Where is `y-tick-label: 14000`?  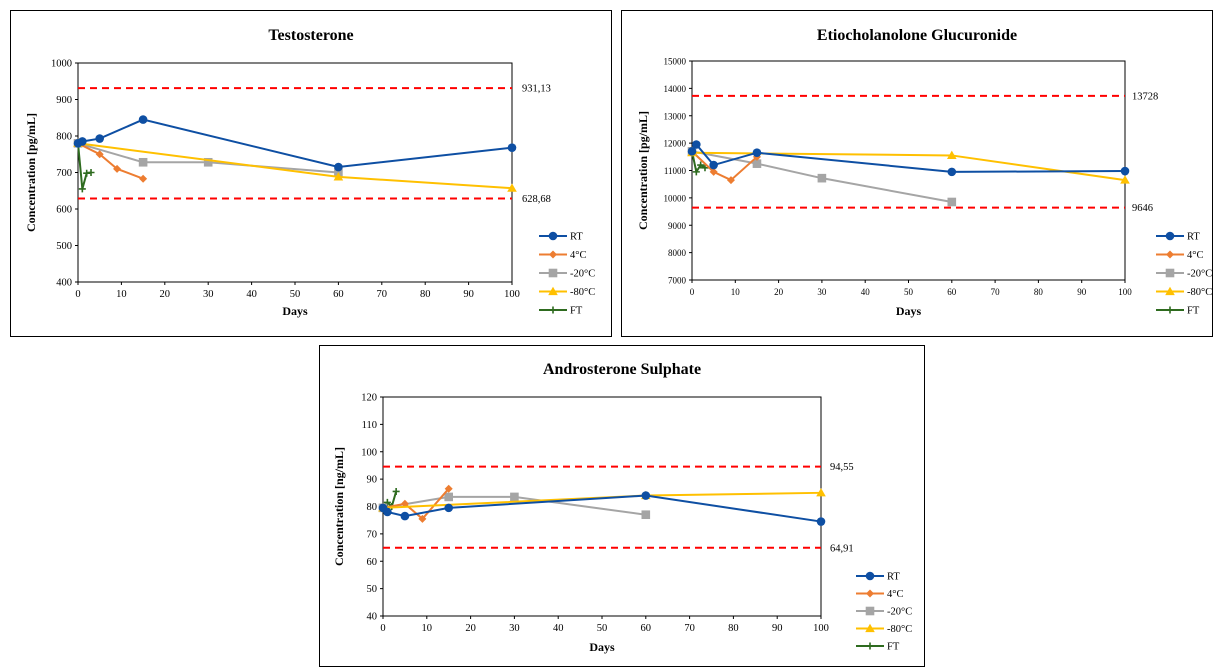
y-tick-label: 14000 is located at coordinates (675, 89).